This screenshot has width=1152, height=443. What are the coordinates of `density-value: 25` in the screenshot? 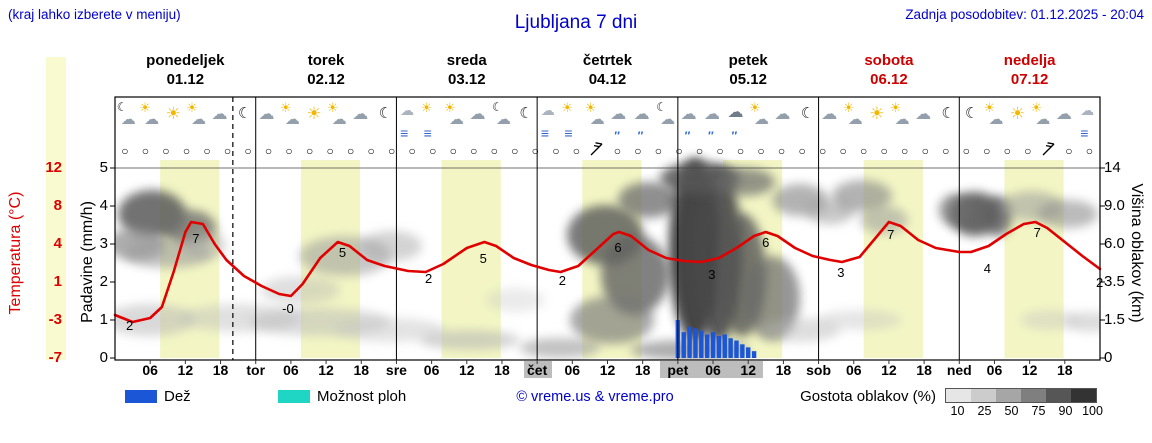 It's located at (984, 411).